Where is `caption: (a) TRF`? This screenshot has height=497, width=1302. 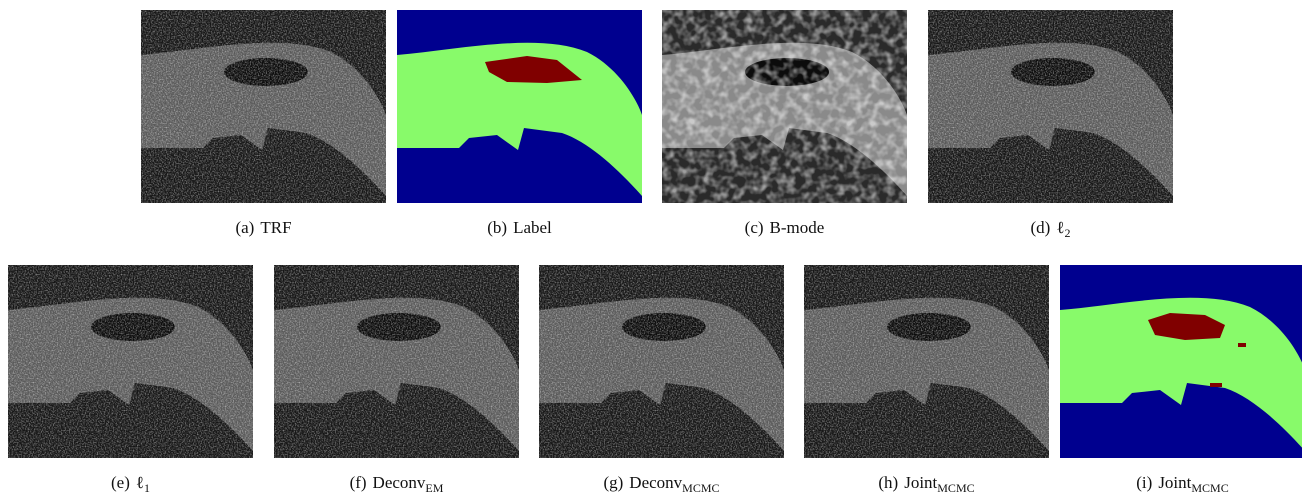 caption: (a) TRF is located at coordinates (264, 228).